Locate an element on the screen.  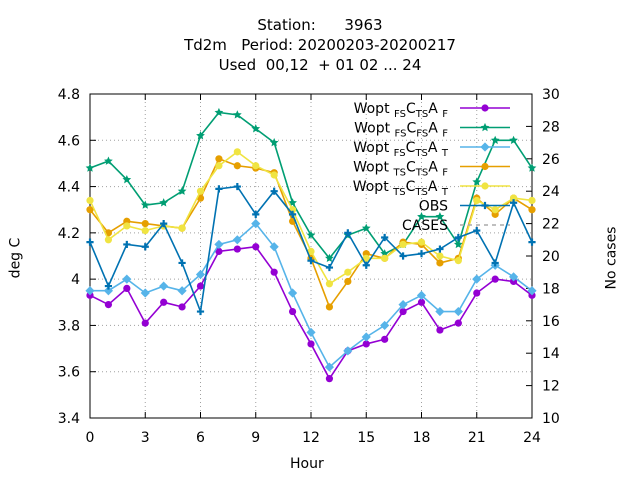
x-tick-label: 6 is located at coordinates (200, 438).